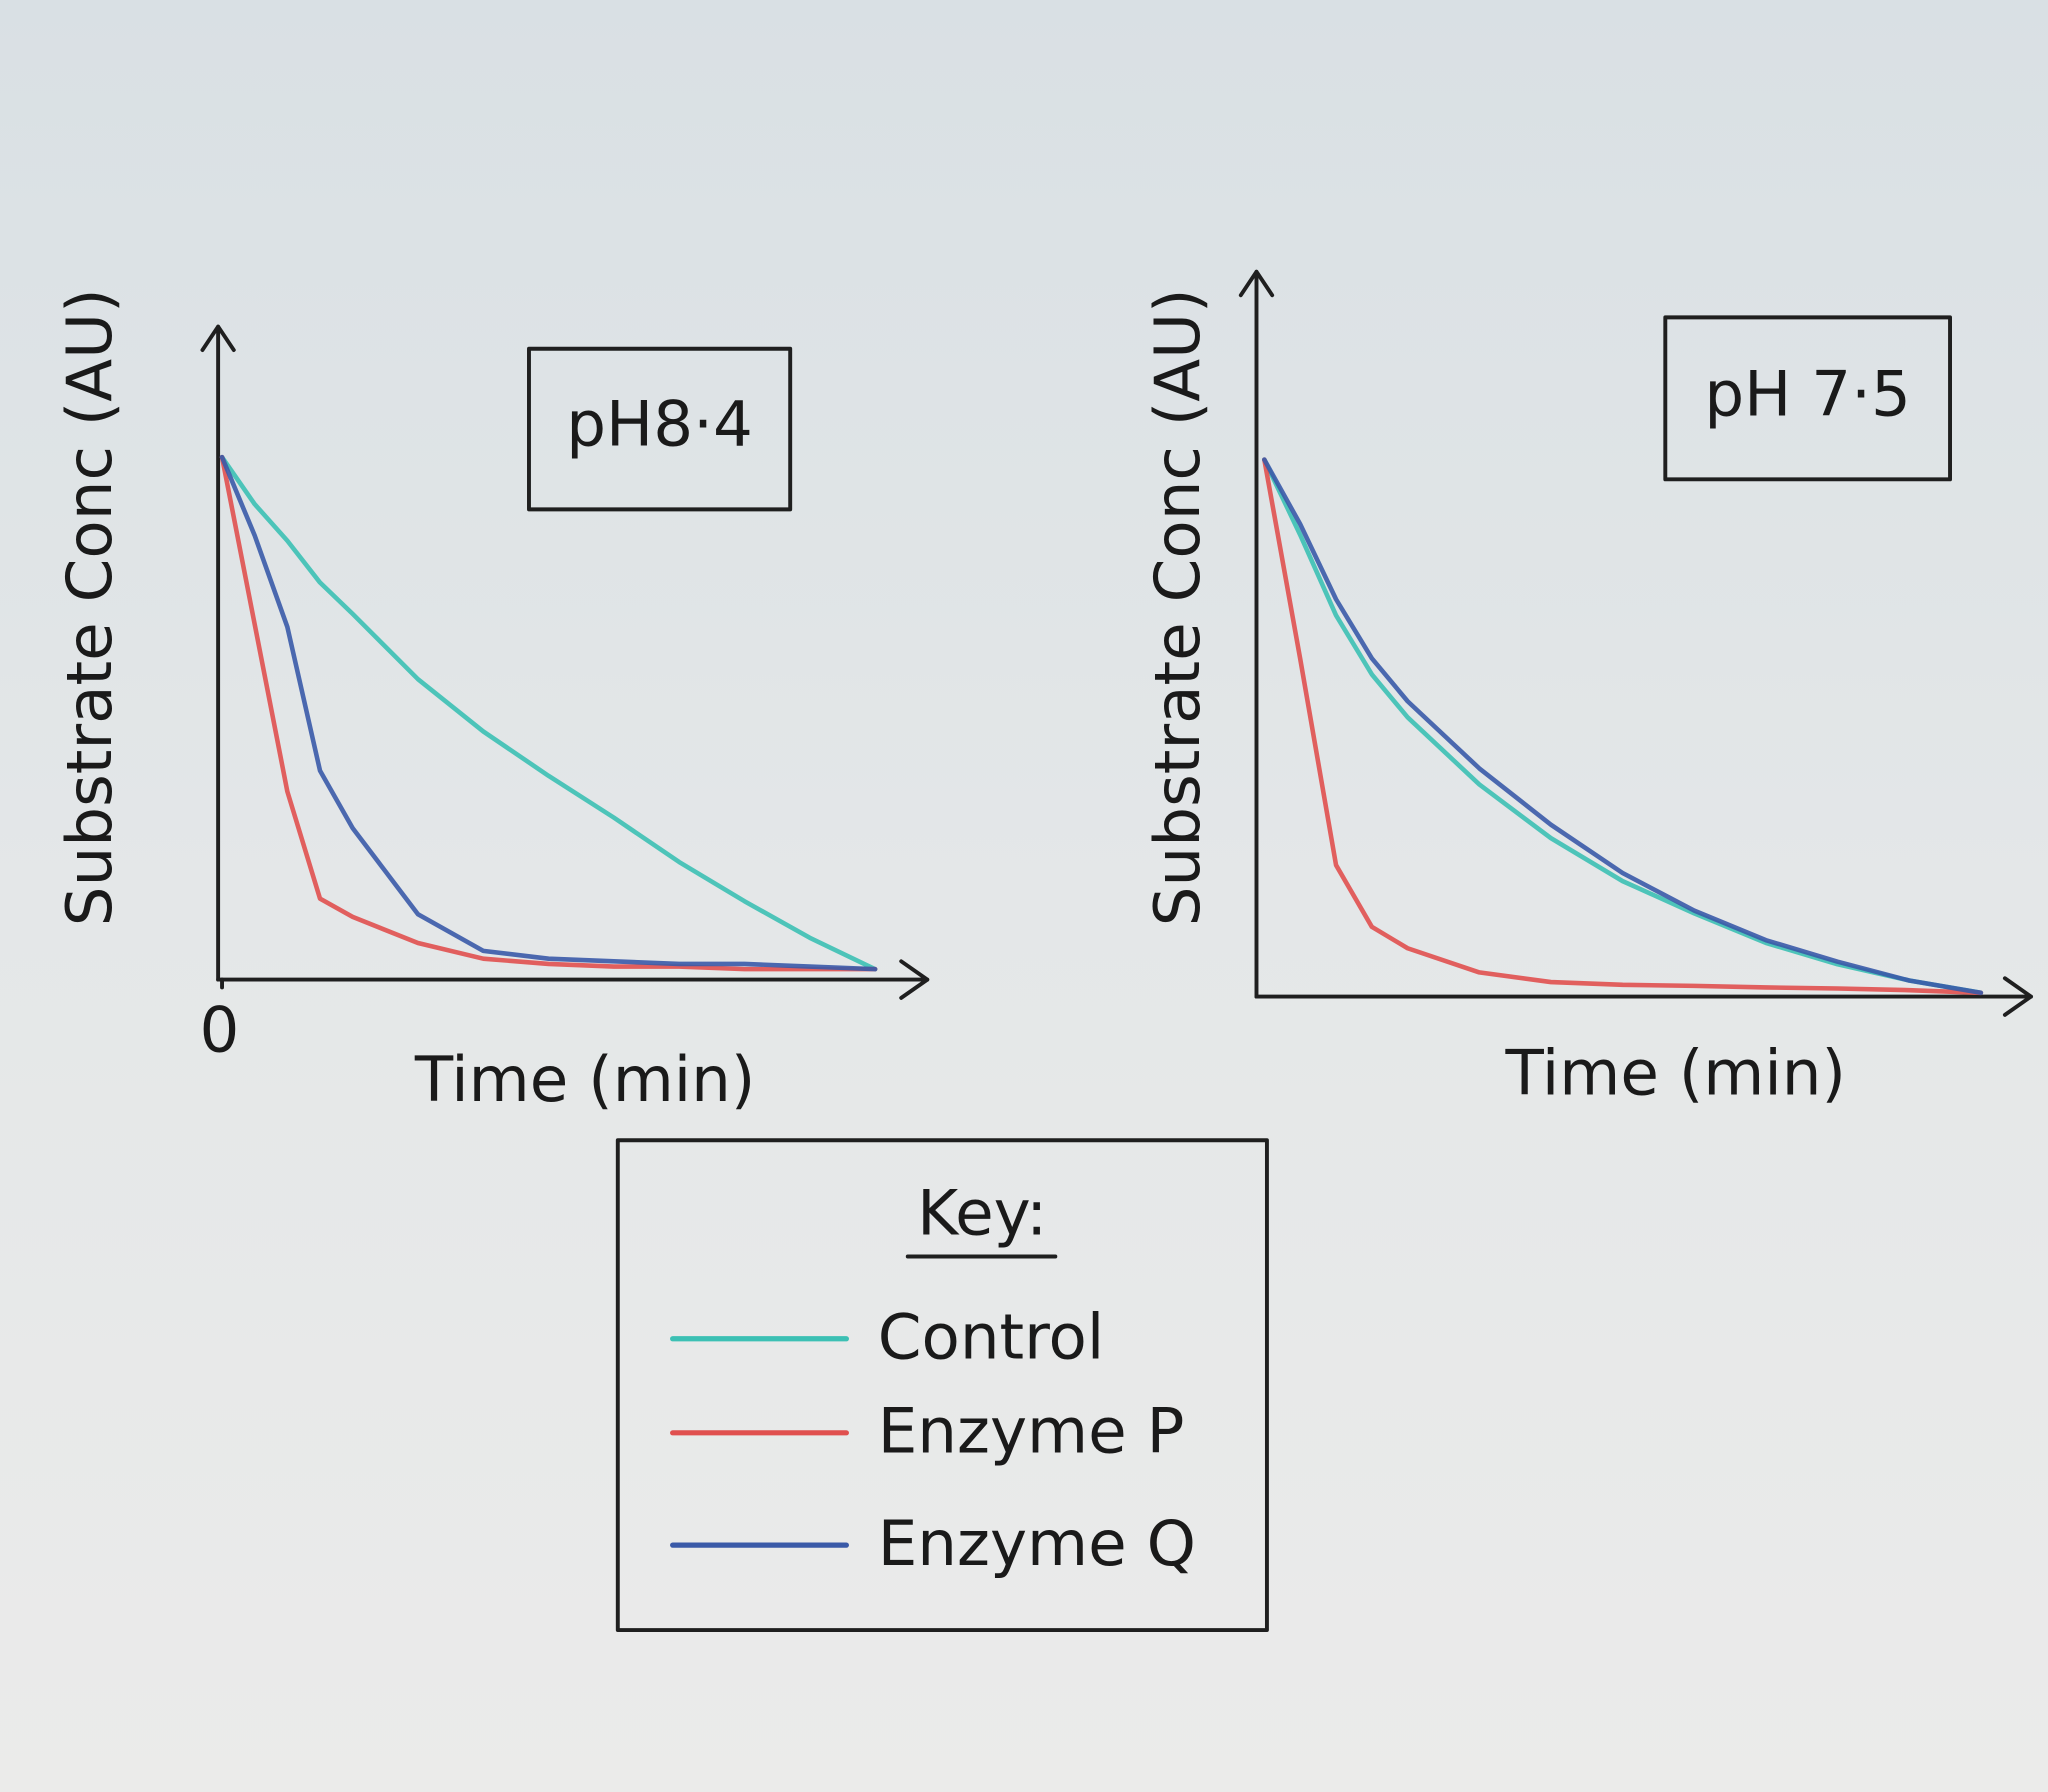 The width and height of the screenshot is (2048, 1792). Describe the element at coordinates (219, 1030) in the screenshot. I see `x-tick-label: 0` at that location.